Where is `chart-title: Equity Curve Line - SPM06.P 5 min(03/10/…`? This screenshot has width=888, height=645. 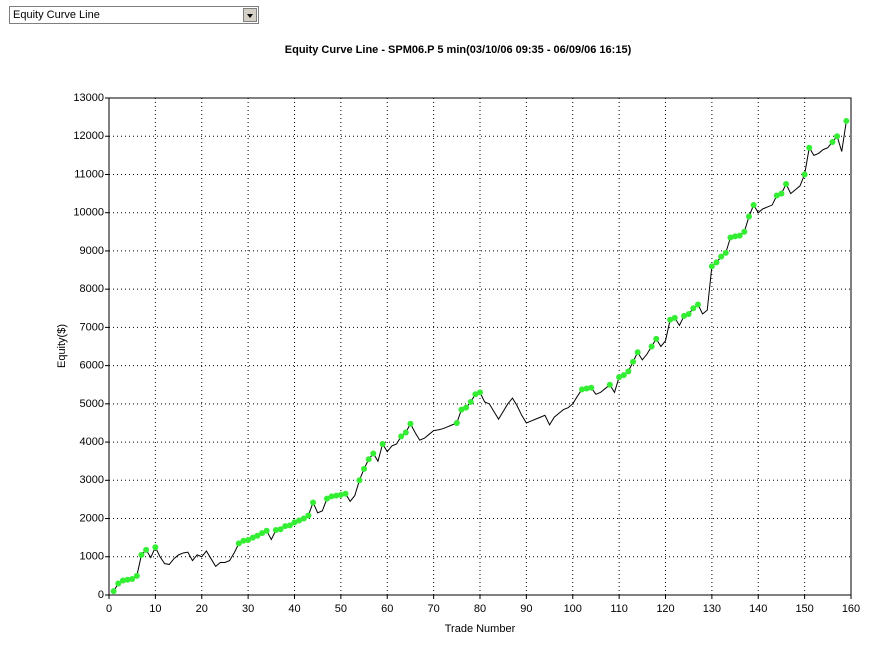 chart-title: Equity Curve Line - SPM06.P 5 min(03/10/… is located at coordinates (458, 50).